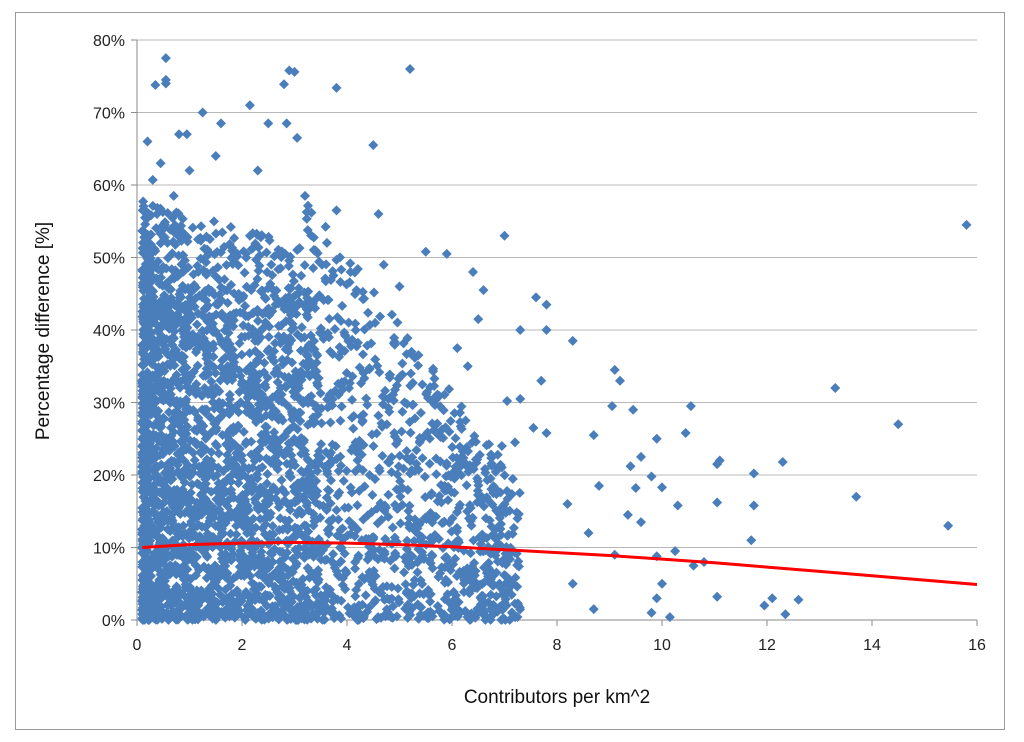  I want to click on y-tick-label: 70%, so click(109, 114).